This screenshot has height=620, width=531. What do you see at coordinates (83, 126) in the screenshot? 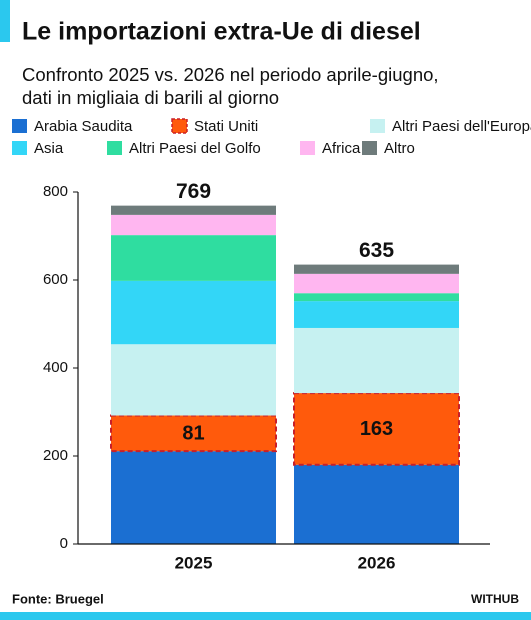
I see `legend-label: Arabia Saudita` at bounding box center [83, 126].